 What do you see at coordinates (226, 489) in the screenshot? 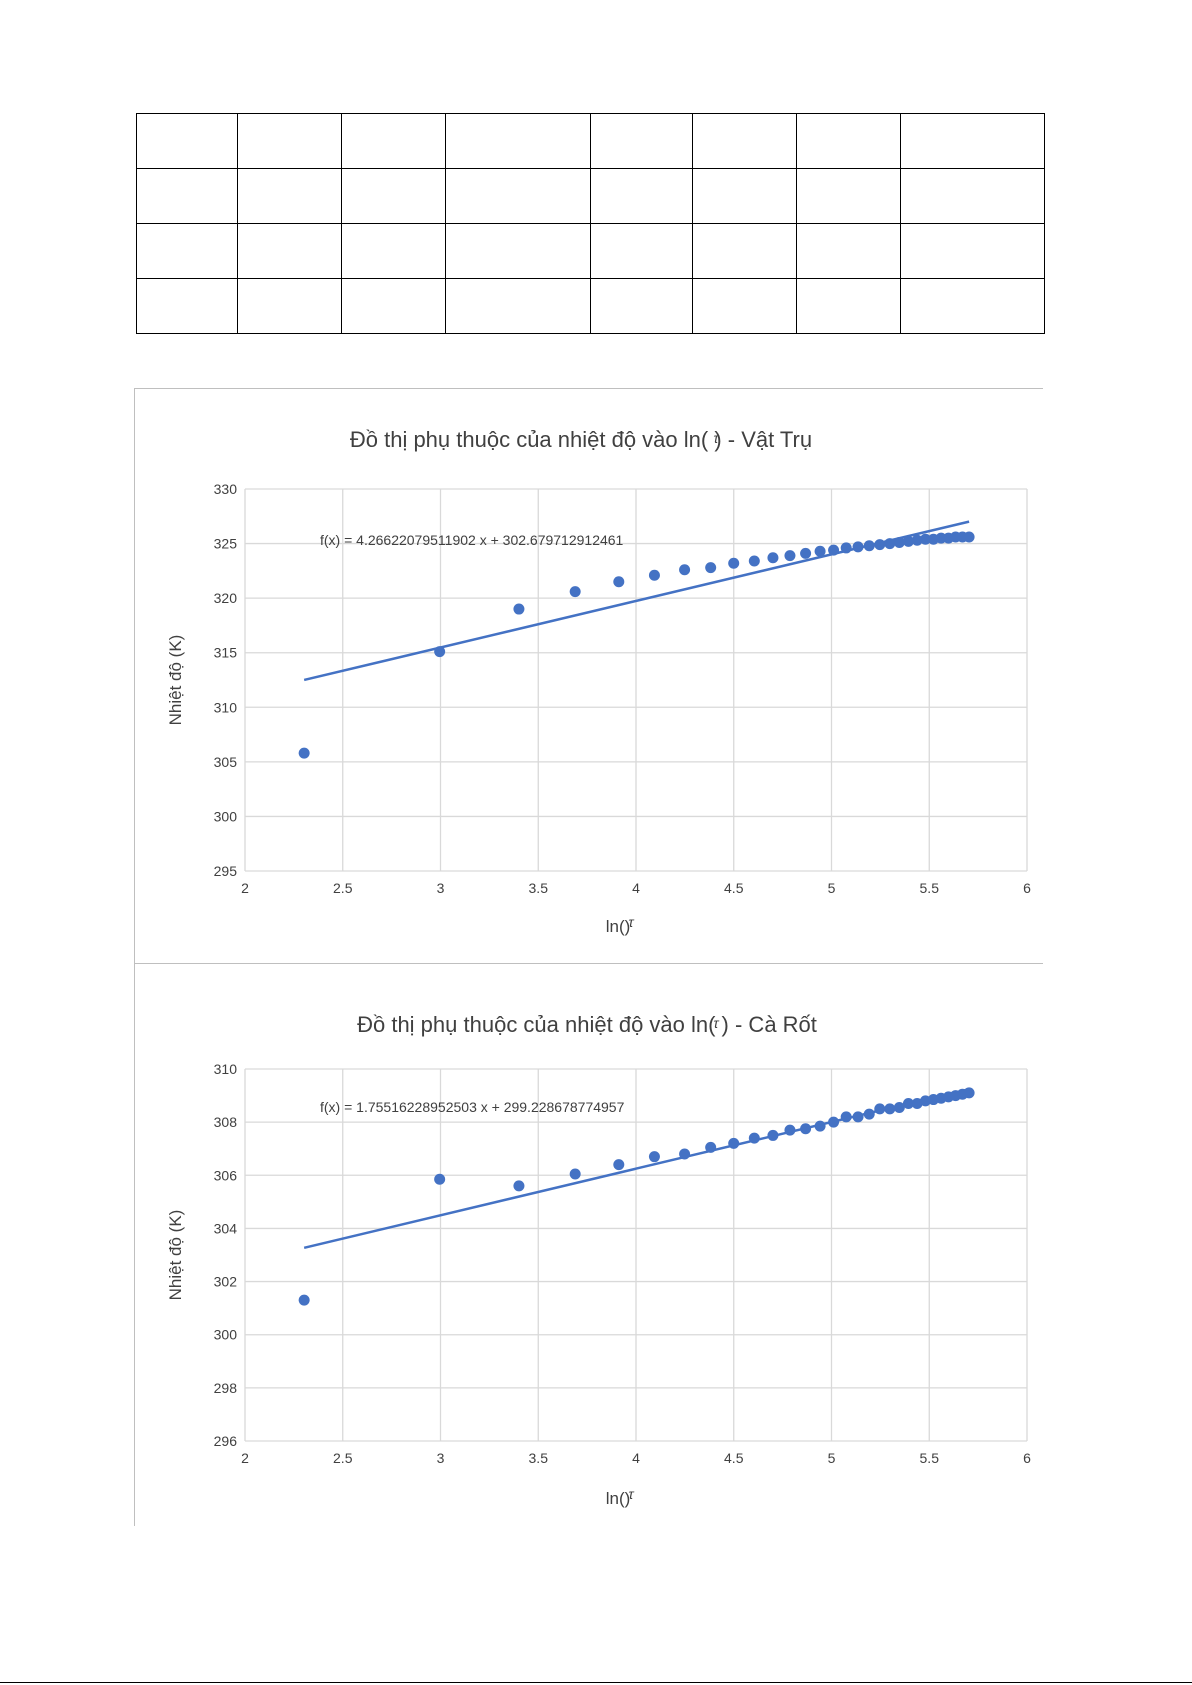
I see `y-tick-label: 330` at bounding box center [226, 489].